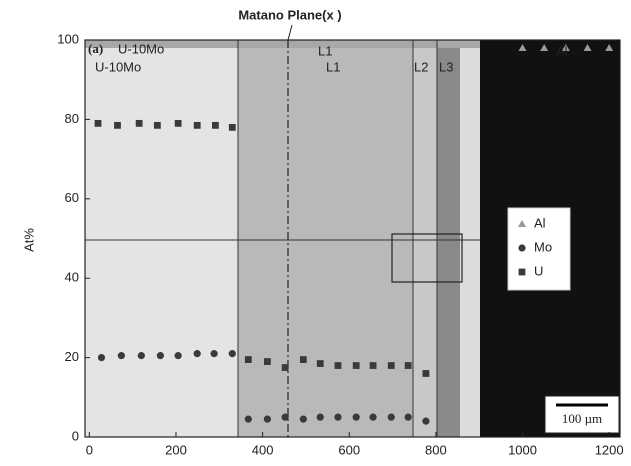  What do you see at coordinates (28, 240) in the screenshot?
I see `y-axis-label: At%` at bounding box center [28, 240].